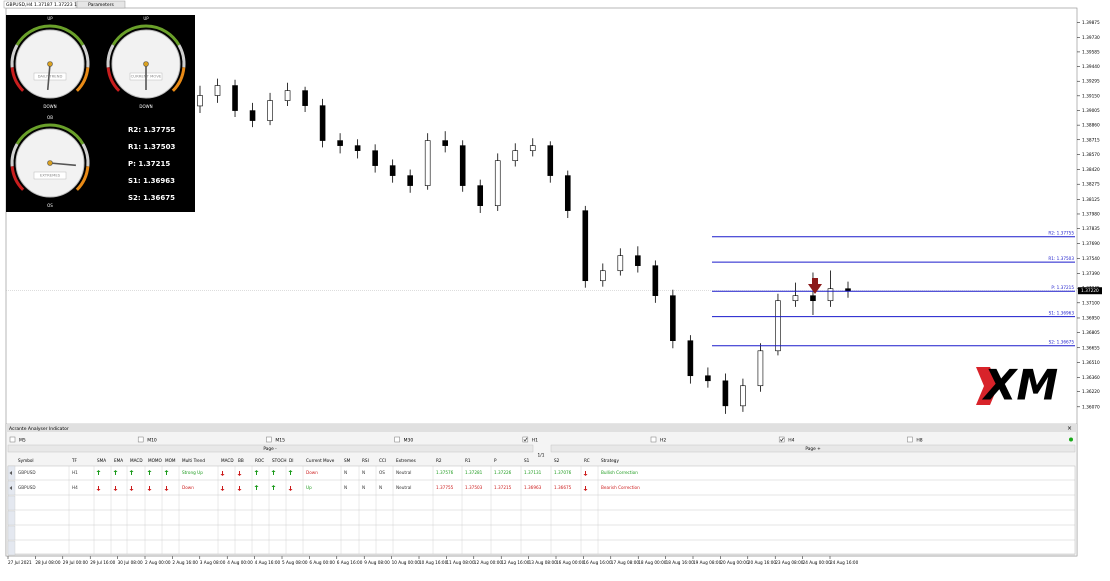  Describe the element at coordinates (350, 562) in the screenshot. I see `x-tick-label: 6 Aug 16:00` at that location.